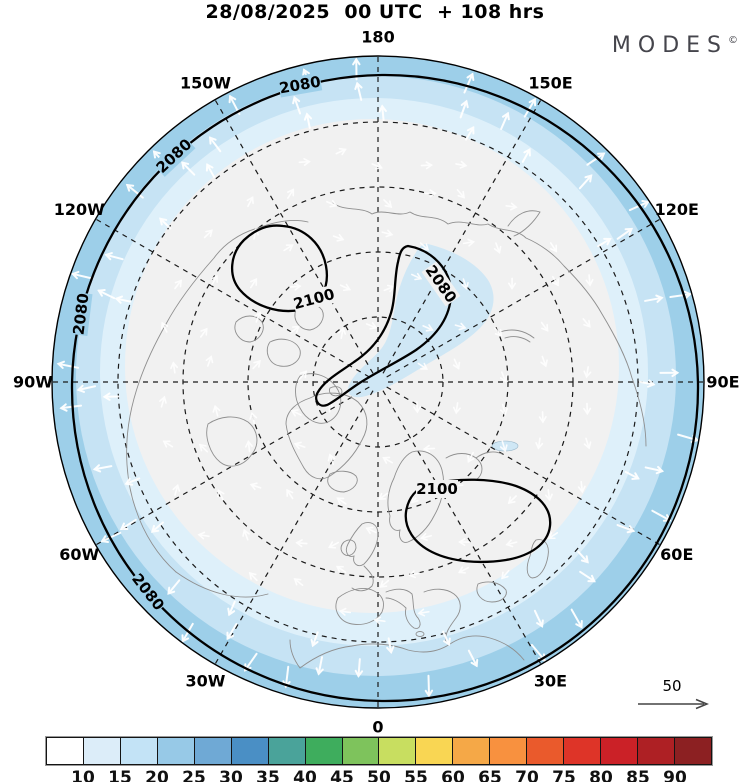 The image size is (750, 782). I want to click on meridian-label-120E: 120E, so click(677, 209).